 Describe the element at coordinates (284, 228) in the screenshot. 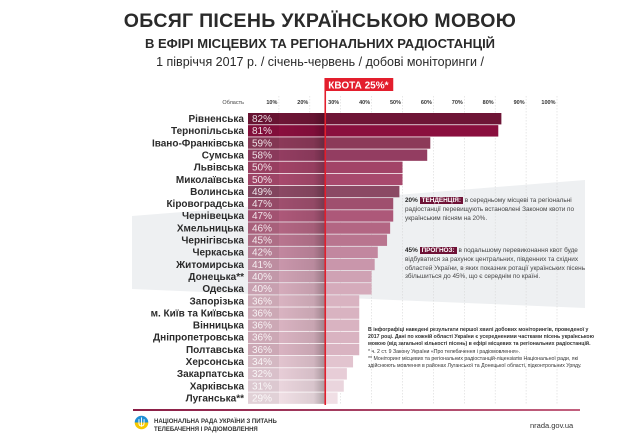

I see `bar-row: Хмельницька 46%` at that location.